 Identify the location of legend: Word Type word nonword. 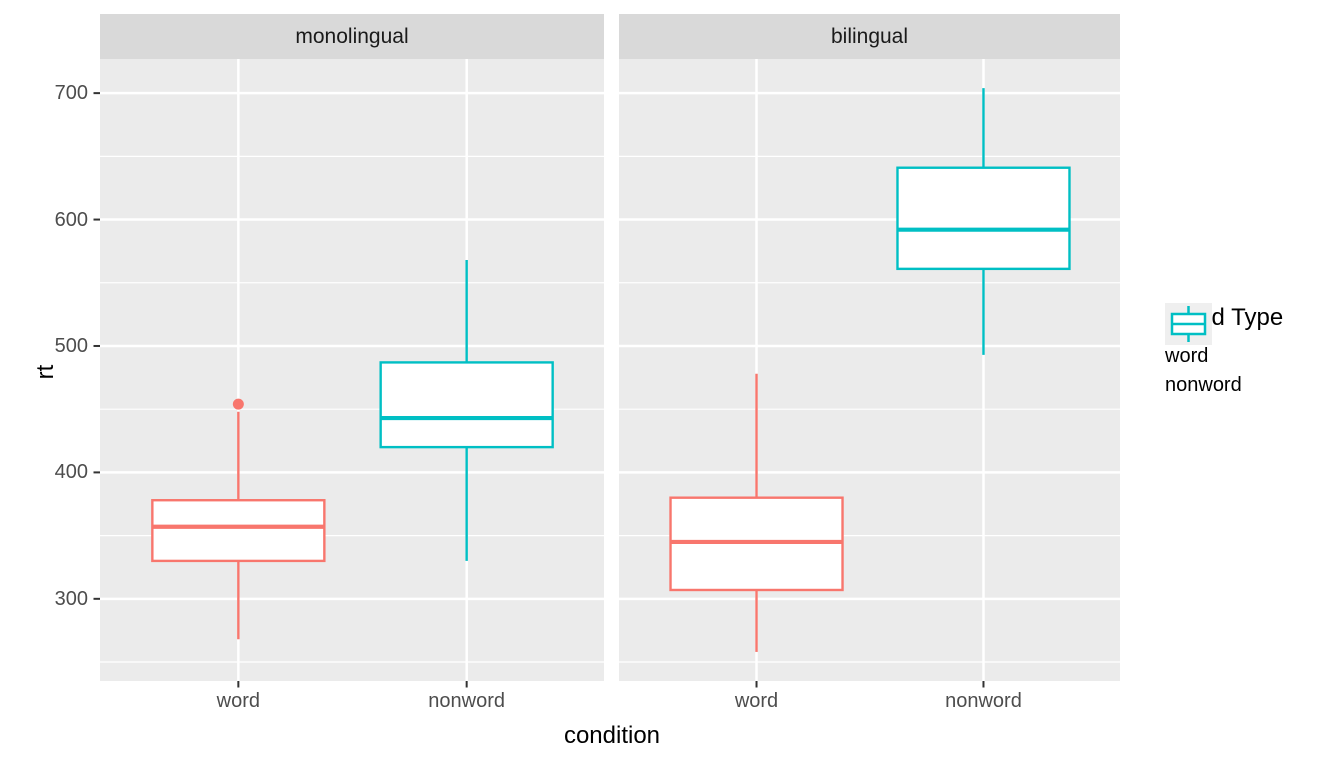
(1254, 353).